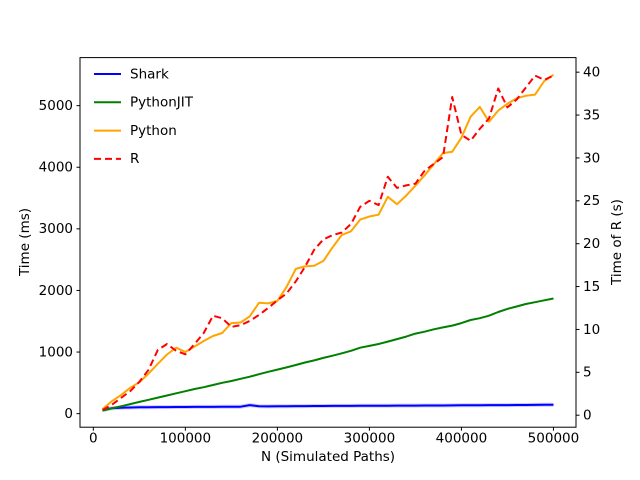 This screenshot has width=640, height=480. What do you see at coordinates (587, 373) in the screenshot?
I see `y-tick-label-right: 5` at bounding box center [587, 373].